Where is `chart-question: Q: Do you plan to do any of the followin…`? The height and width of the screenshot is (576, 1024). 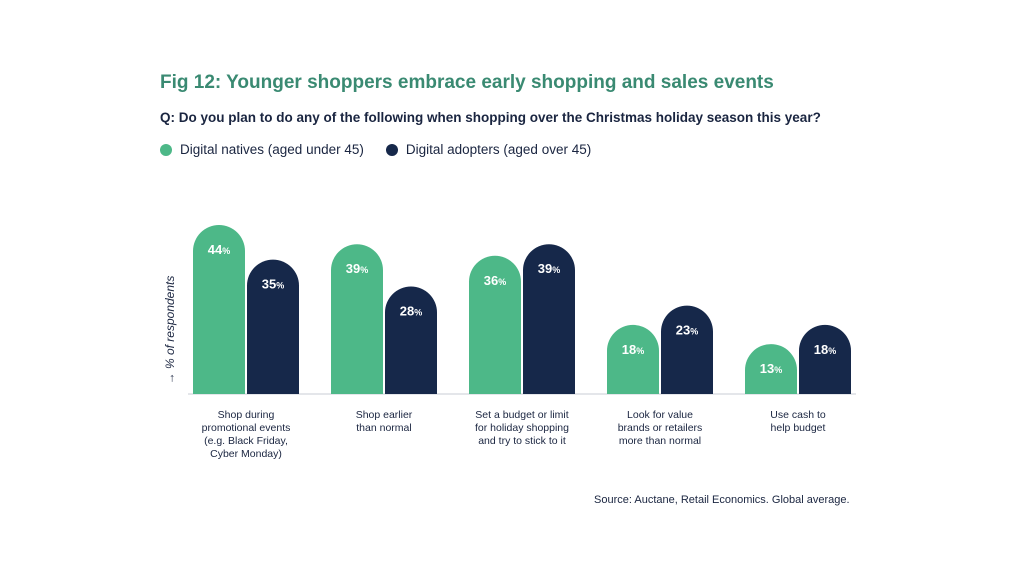 chart-question: Q: Do you plan to do any of the followin… is located at coordinates (490, 117).